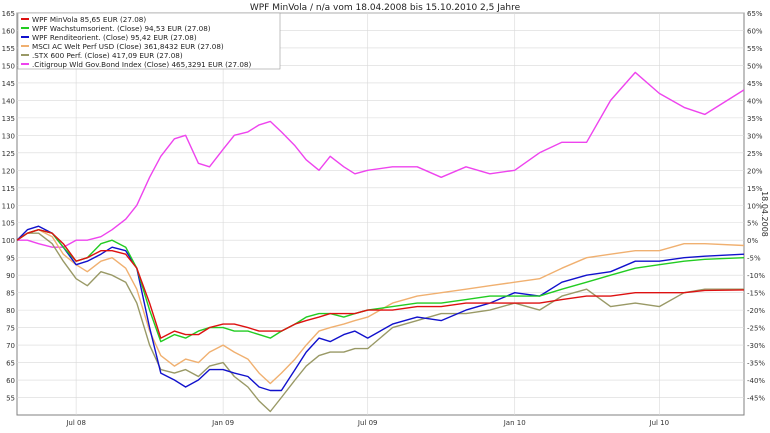  What do you see at coordinates (756, 311) in the screenshot?
I see `y2-tick-label: -20%` at bounding box center [756, 311].